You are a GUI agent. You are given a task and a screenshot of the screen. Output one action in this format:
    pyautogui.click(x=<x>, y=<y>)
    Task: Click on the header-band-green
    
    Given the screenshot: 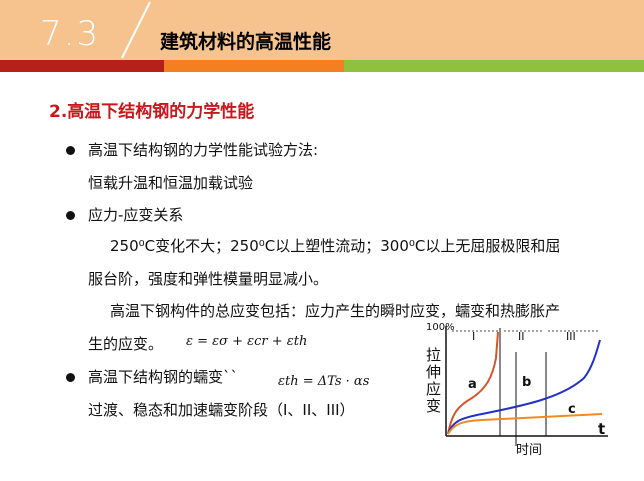 What is the action you would take?
    pyautogui.click(x=494, y=66)
    